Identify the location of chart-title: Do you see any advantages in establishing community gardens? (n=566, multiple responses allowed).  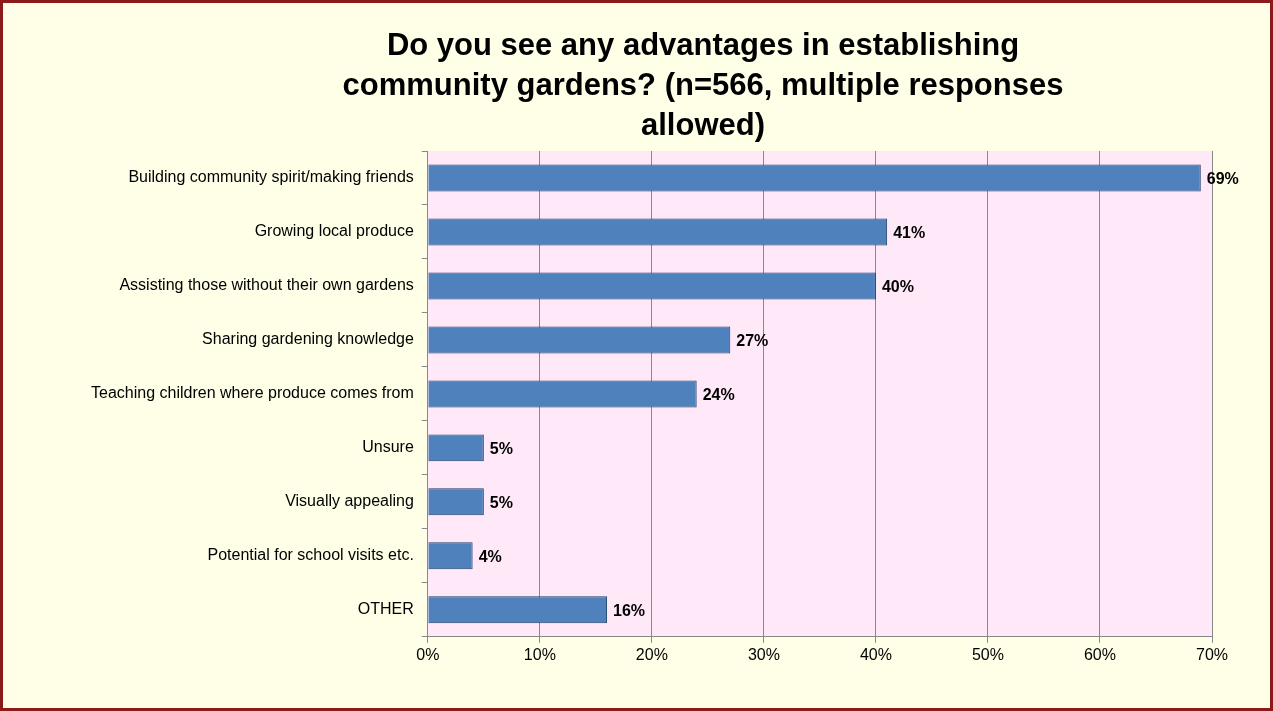
(703, 85).